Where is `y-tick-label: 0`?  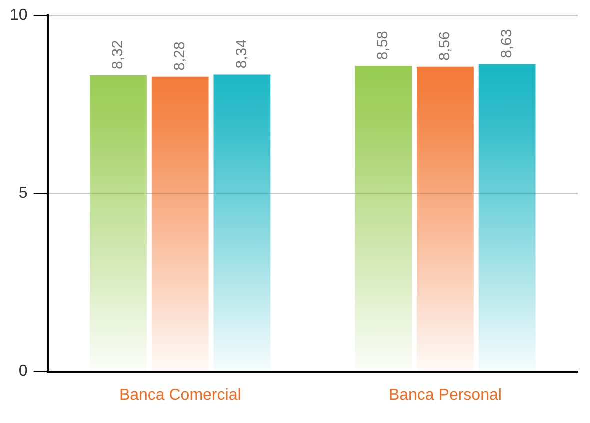
y-tick-label: 0 is located at coordinates (23, 371).